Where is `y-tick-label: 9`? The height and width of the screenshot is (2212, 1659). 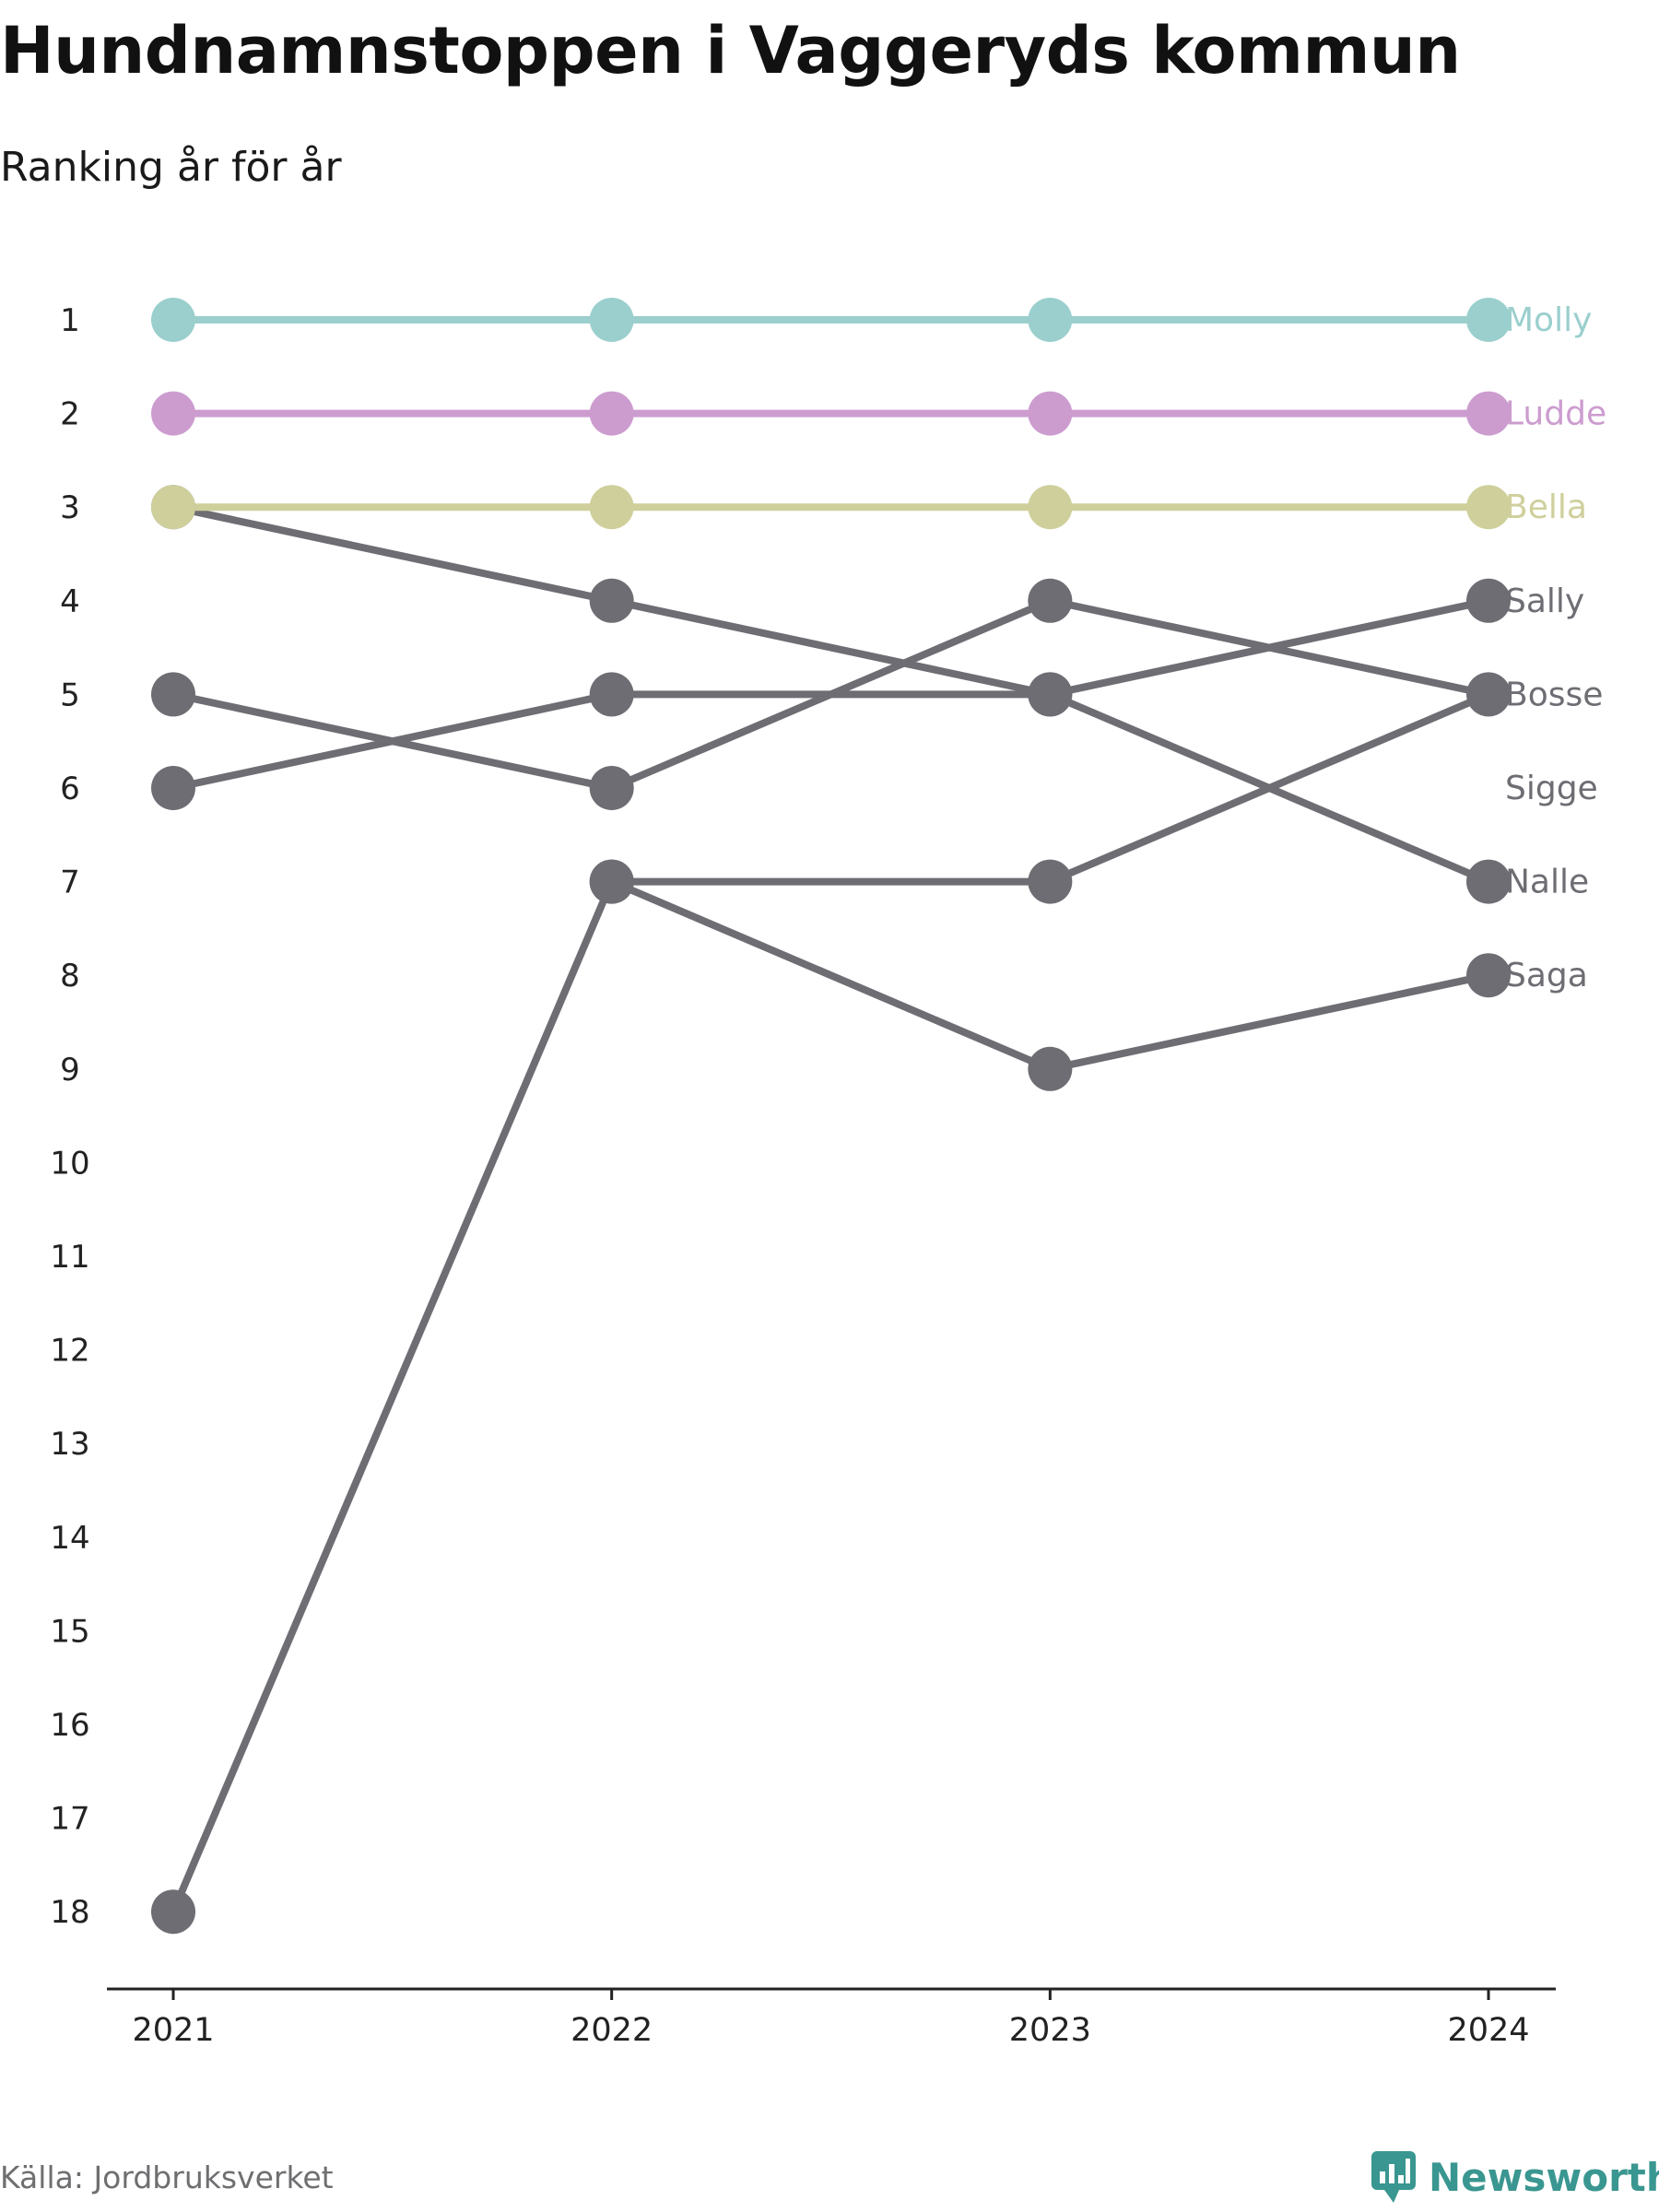 y-tick-label: 9 is located at coordinates (70, 1070).